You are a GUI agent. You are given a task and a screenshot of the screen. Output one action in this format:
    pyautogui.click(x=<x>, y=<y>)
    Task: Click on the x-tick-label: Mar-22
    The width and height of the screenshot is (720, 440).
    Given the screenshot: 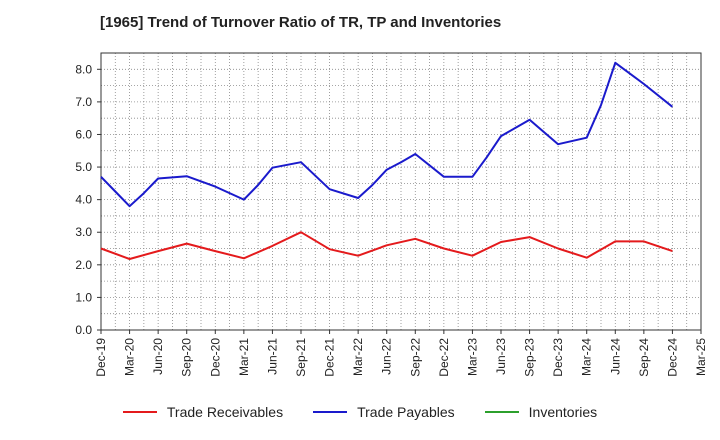 What is the action you would take?
    pyautogui.click(x=358, y=357)
    